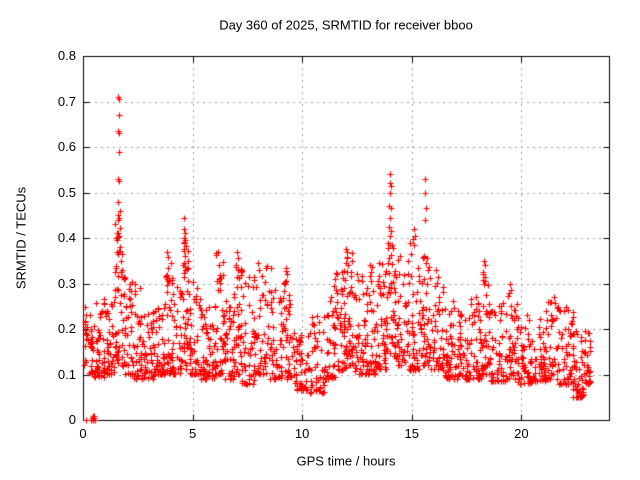 This screenshot has height=480, width=640. Describe the element at coordinates (66, 101) in the screenshot. I see `y-tick-label: 0.7` at that location.